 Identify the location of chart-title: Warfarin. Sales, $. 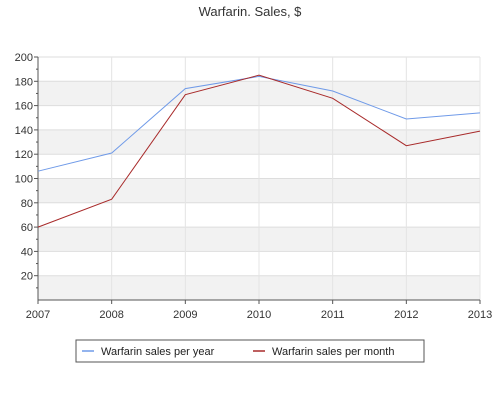
(251, 11).